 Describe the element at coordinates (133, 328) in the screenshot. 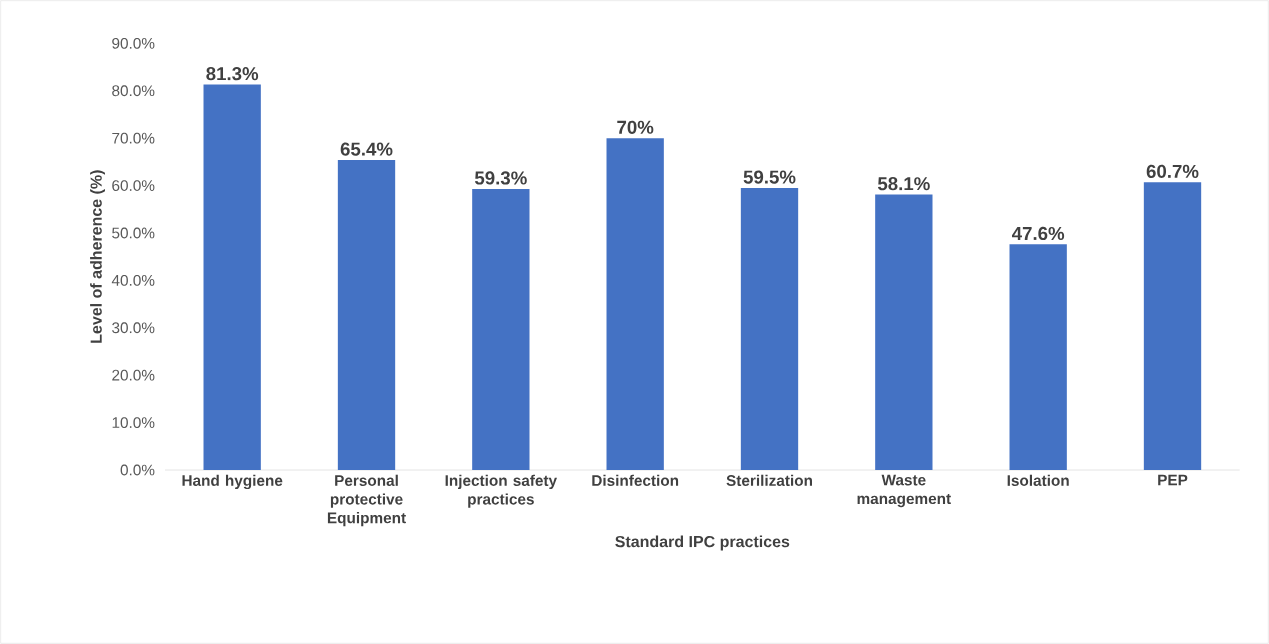

I see `y-tick-label: 30.0%` at that location.